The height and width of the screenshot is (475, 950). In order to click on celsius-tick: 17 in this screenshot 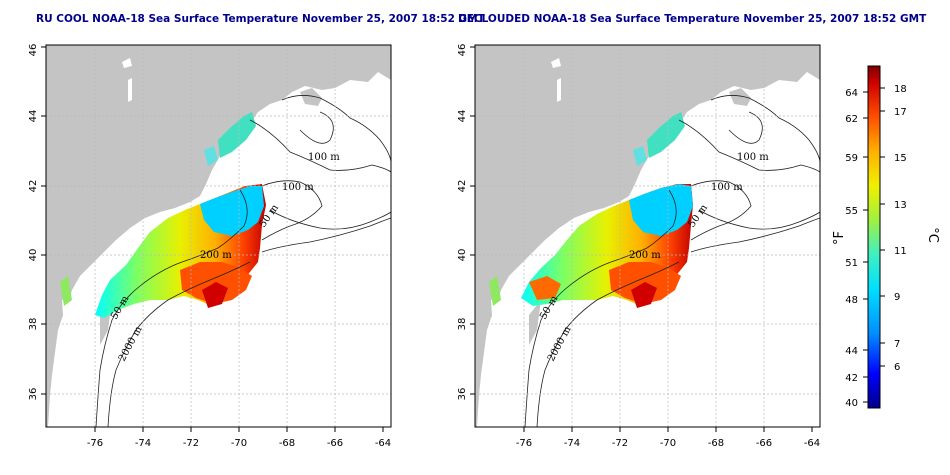, I will do `click(900, 112)`.